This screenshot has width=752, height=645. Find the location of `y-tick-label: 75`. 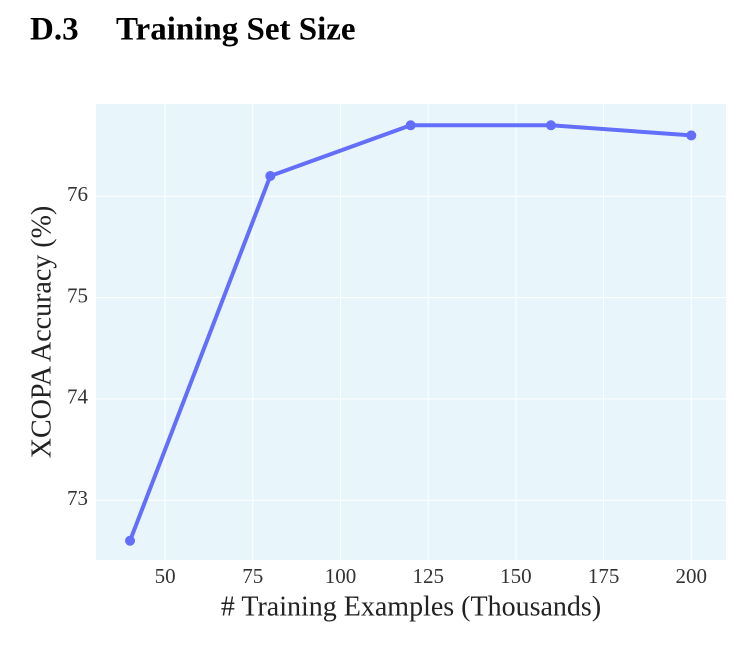

y-tick-label: 75 is located at coordinates (77, 295).